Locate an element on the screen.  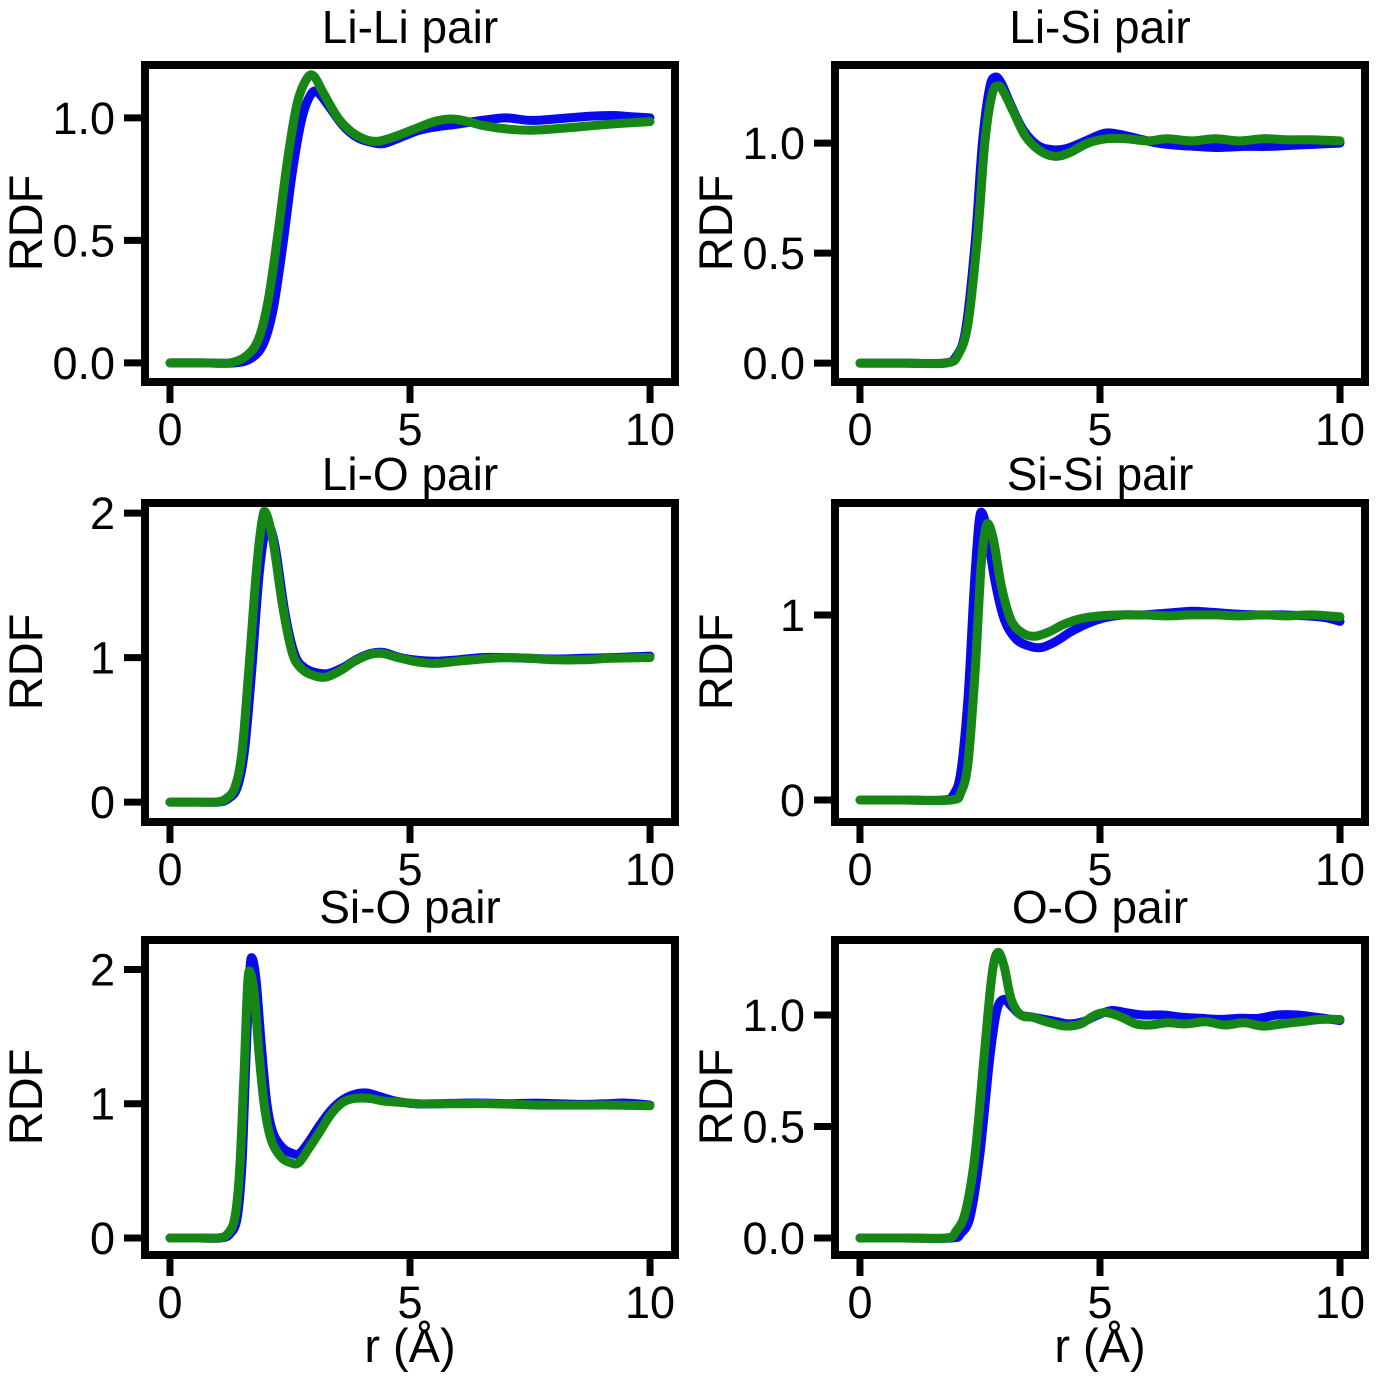
plot-title: Li-Li pair is located at coordinates (410, 27).